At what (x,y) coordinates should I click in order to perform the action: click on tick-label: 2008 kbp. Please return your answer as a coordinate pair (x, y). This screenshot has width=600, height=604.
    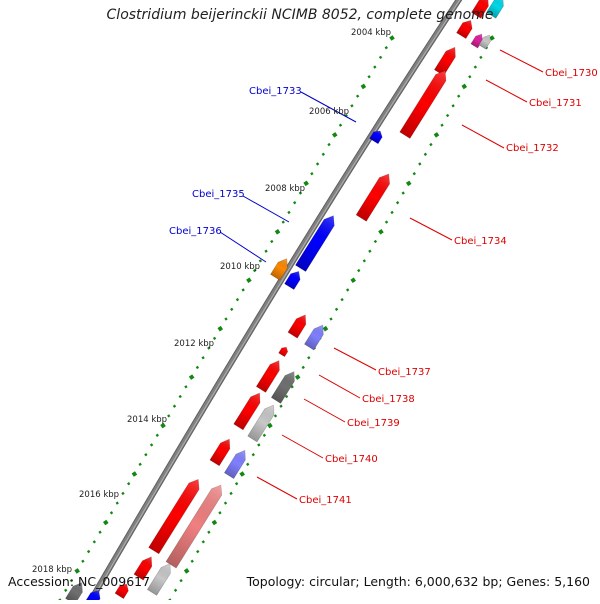
    Looking at the image, I should click on (285, 189).